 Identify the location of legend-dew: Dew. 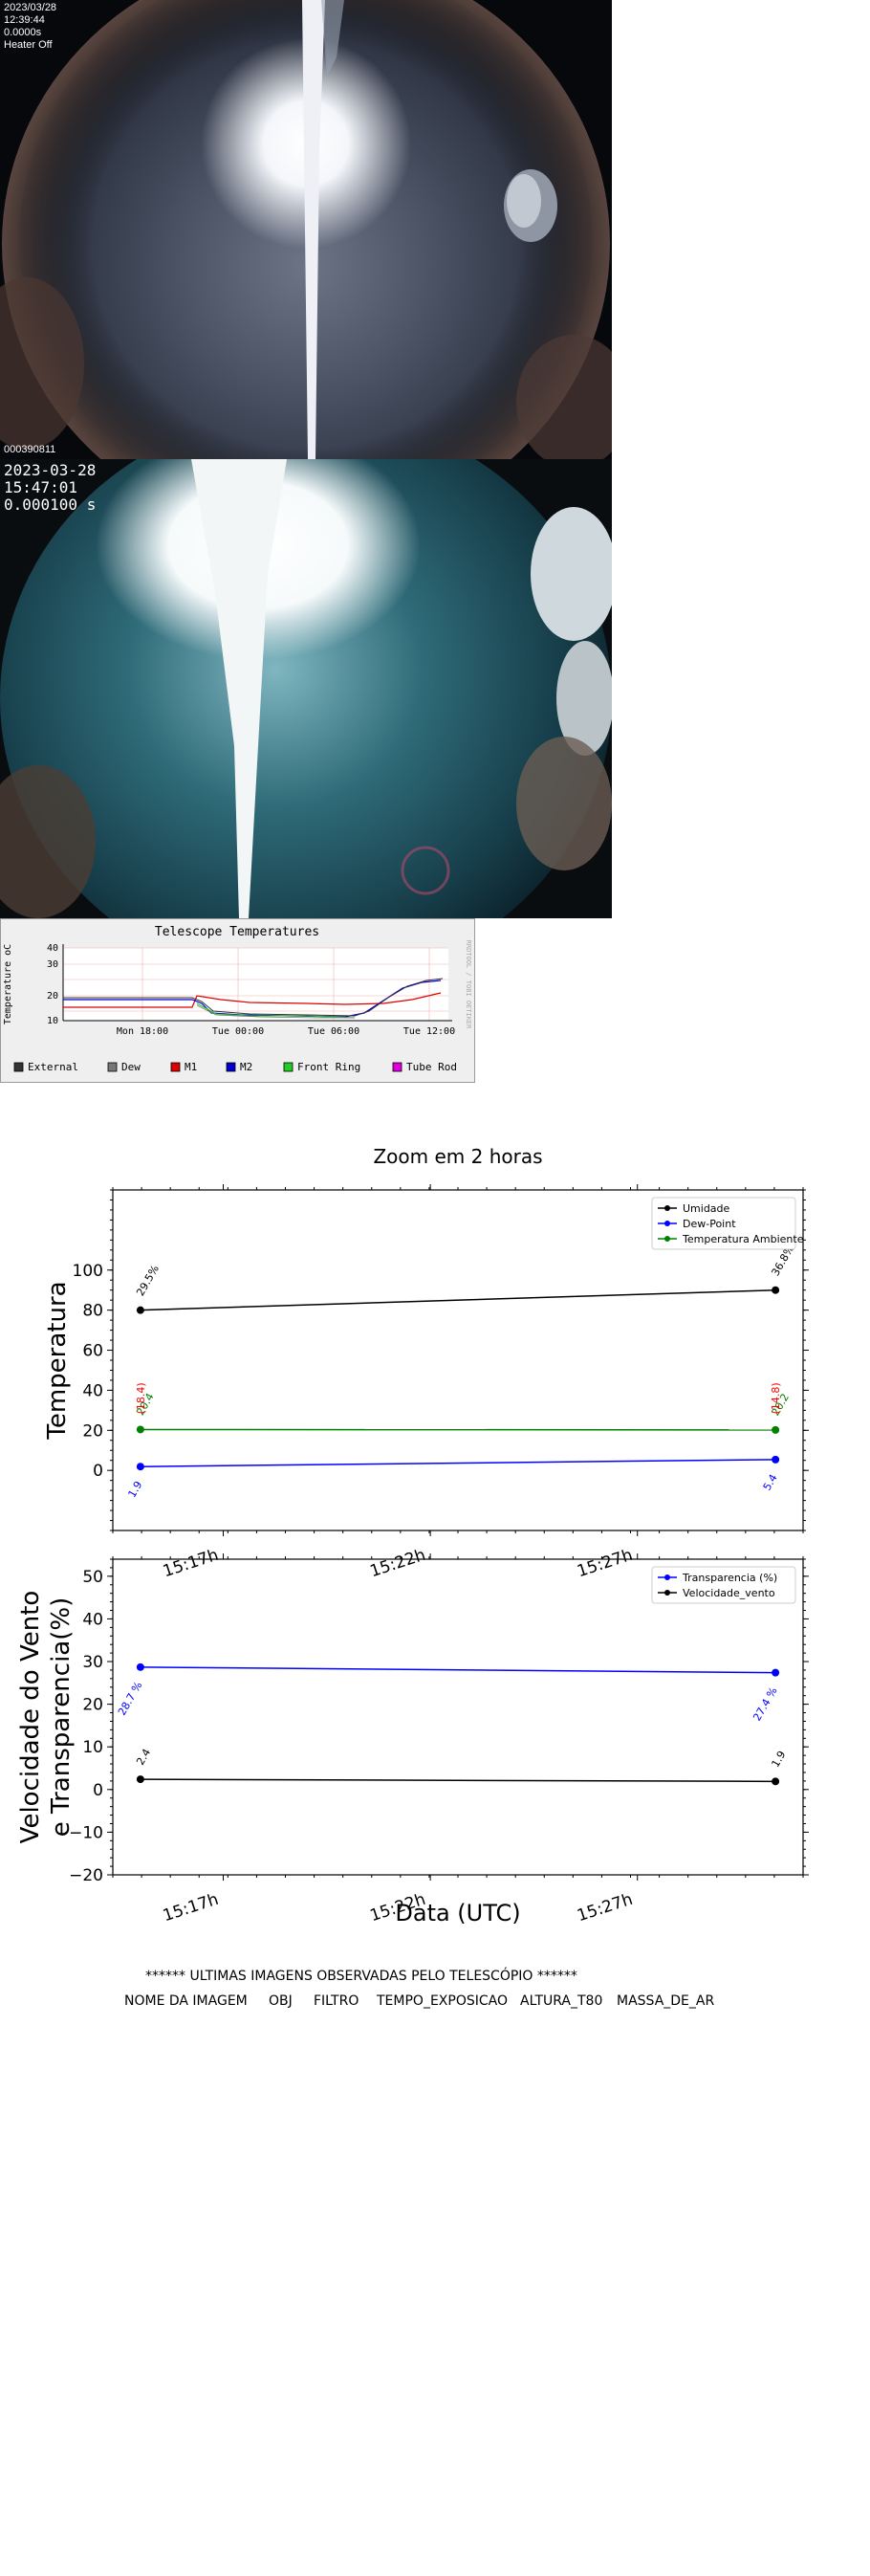
(131, 1067).